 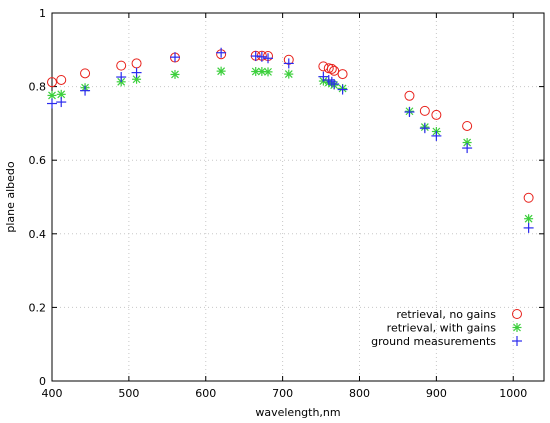 I want to click on y-tick-label: 0.8, so click(x=38, y=87).